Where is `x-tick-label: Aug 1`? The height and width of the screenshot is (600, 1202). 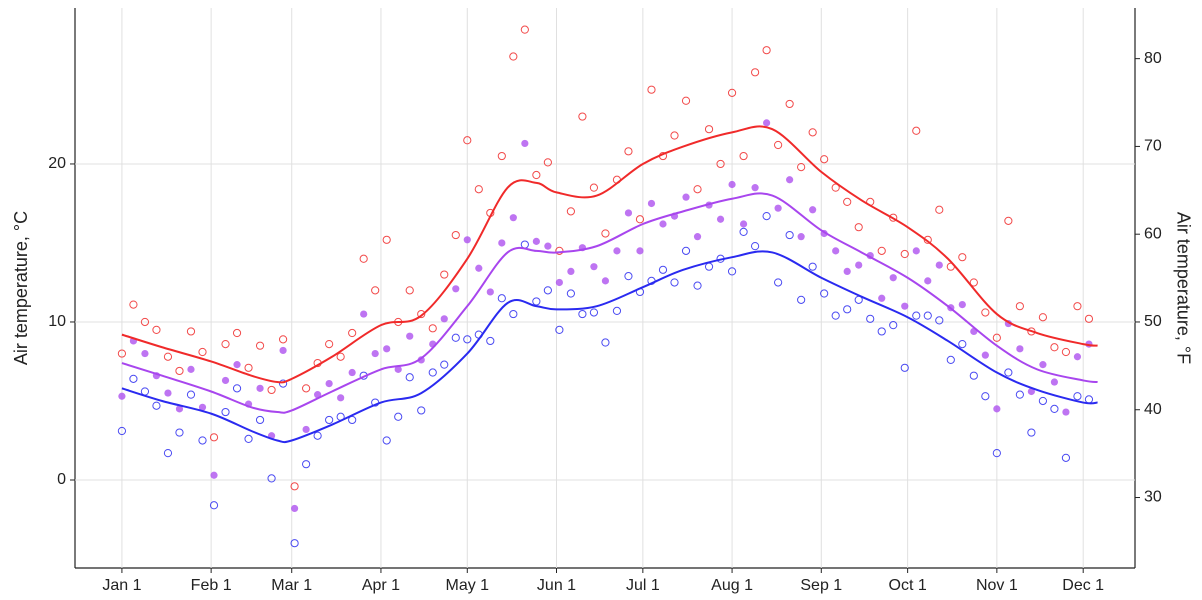
x-tick-label: Aug 1 is located at coordinates (732, 585).